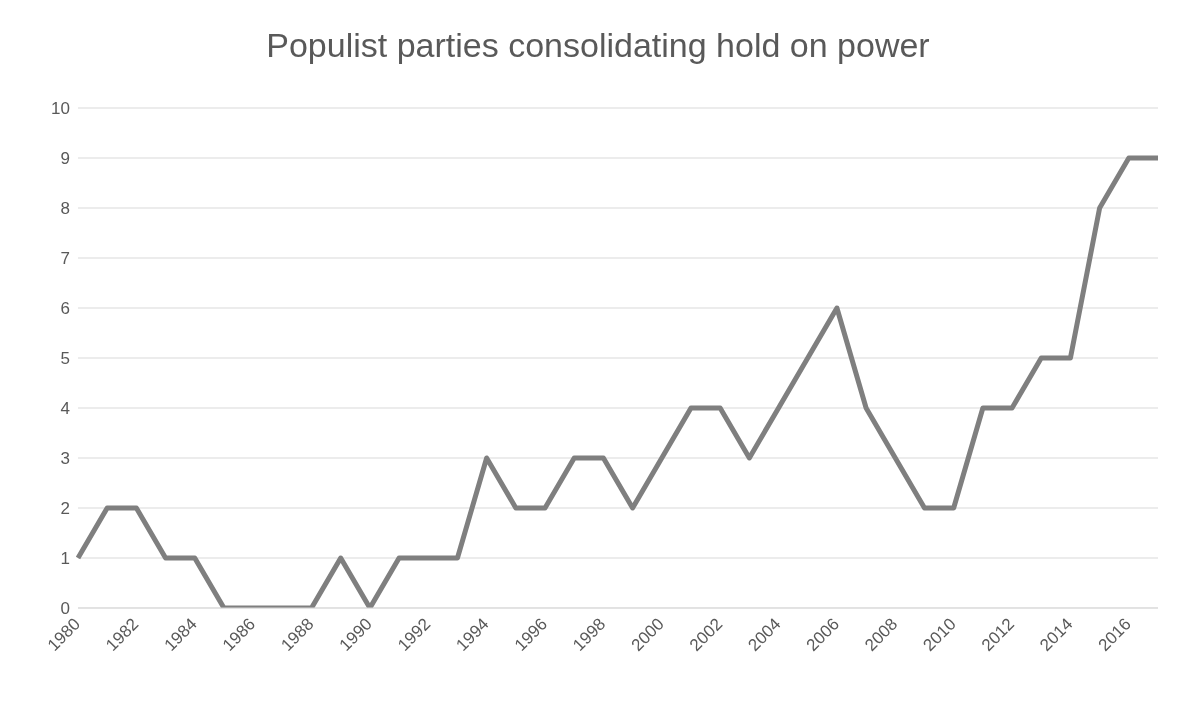 The height and width of the screenshot is (702, 1202). What do you see at coordinates (60, 109) in the screenshot?
I see `y-tick-label: 10` at bounding box center [60, 109].